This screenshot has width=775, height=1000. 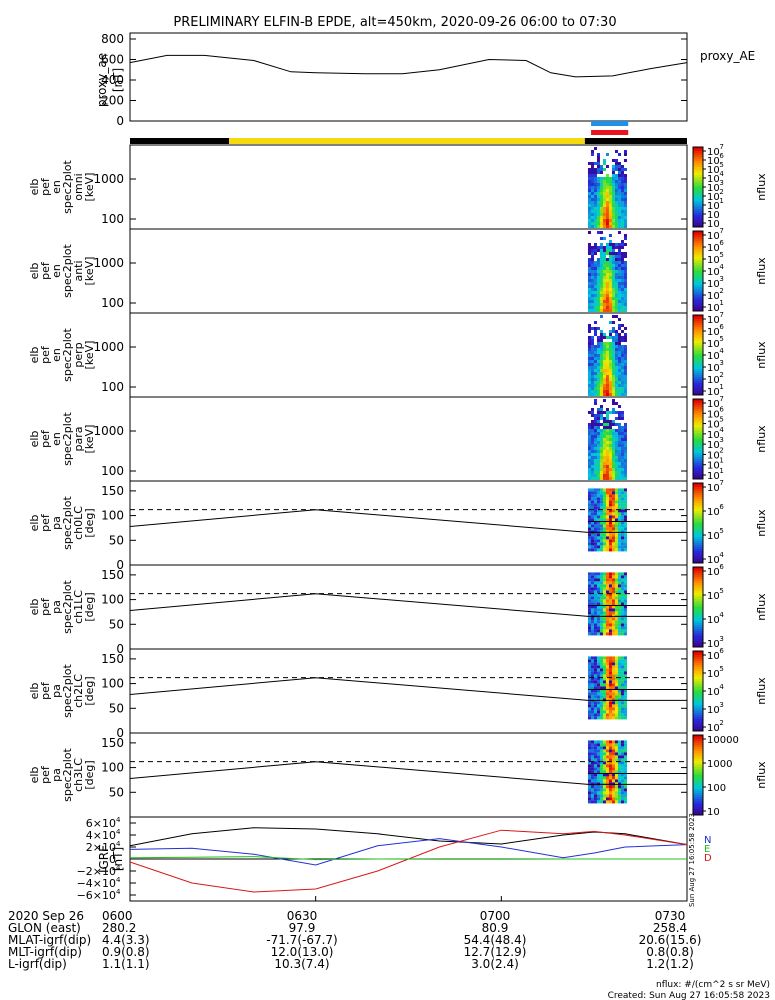 What do you see at coordinates (707, 849) in the screenshot?
I see `igrf-series-label: E` at bounding box center [707, 849].